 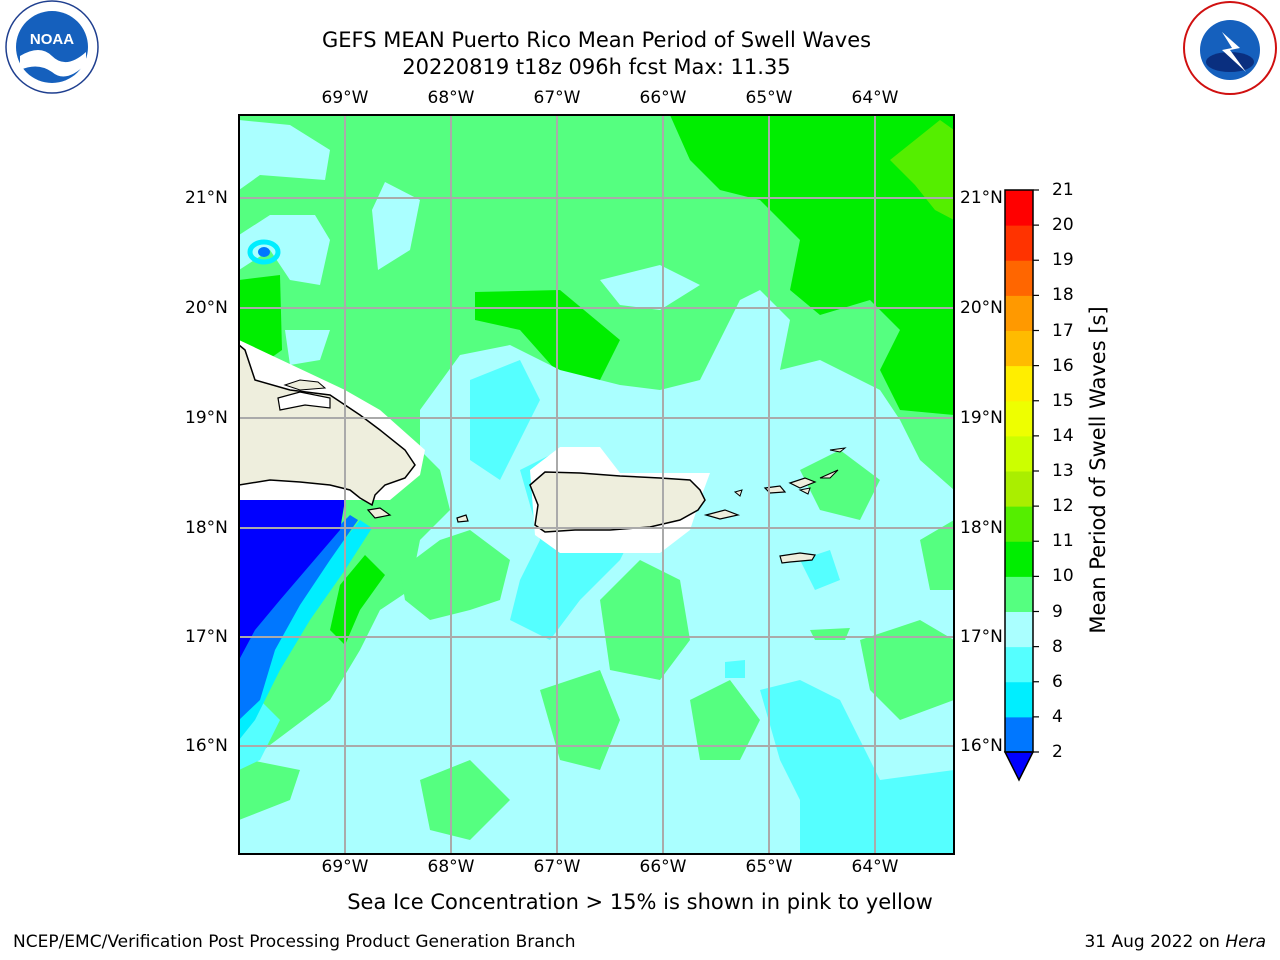 What do you see at coordinates (451, 867) in the screenshot?
I see `lon-label-bottom: 68°W` at bounding box center [451, 867].